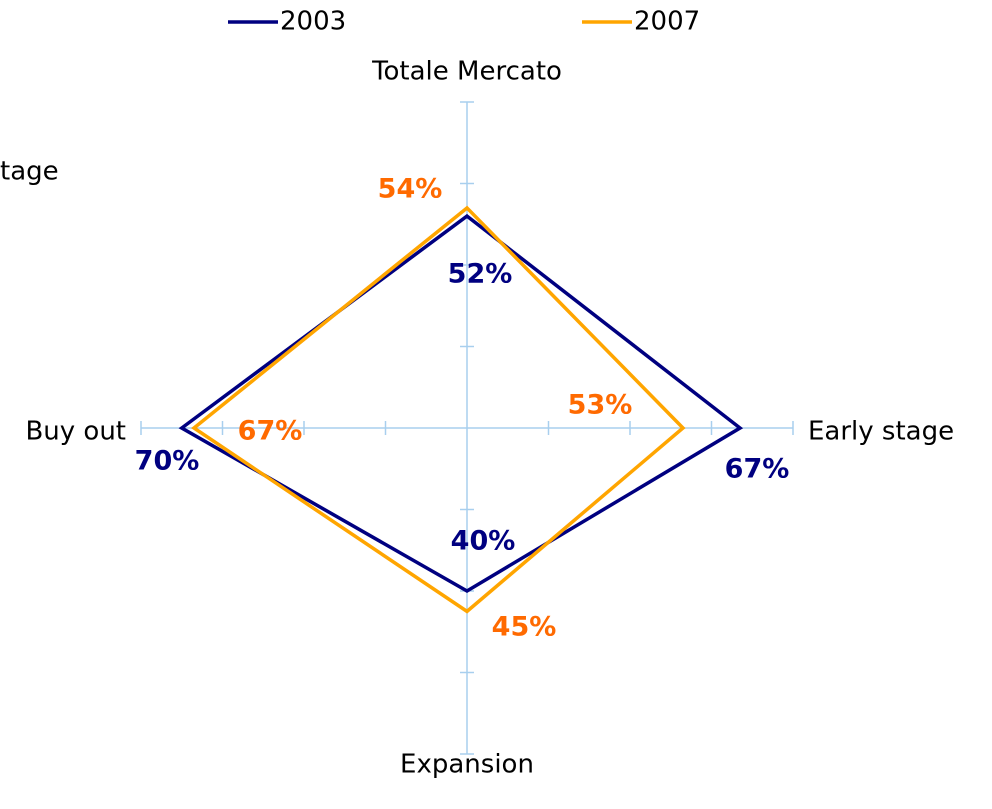 Image resolution: width=992 pixels, height=809 pixels. What do you see at coordinates (75, 432) in the screenshot?
I see `axis-label: Buy out` at bounding box center [75, 432].